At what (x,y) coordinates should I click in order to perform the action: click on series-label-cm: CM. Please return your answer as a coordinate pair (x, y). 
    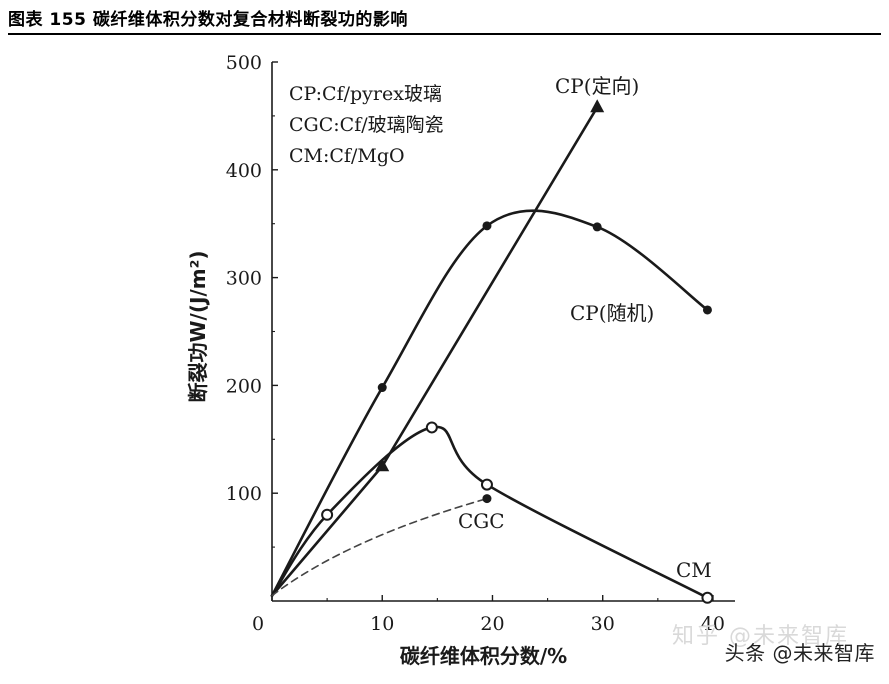
    Looking at the image, I should click on (694, 570).